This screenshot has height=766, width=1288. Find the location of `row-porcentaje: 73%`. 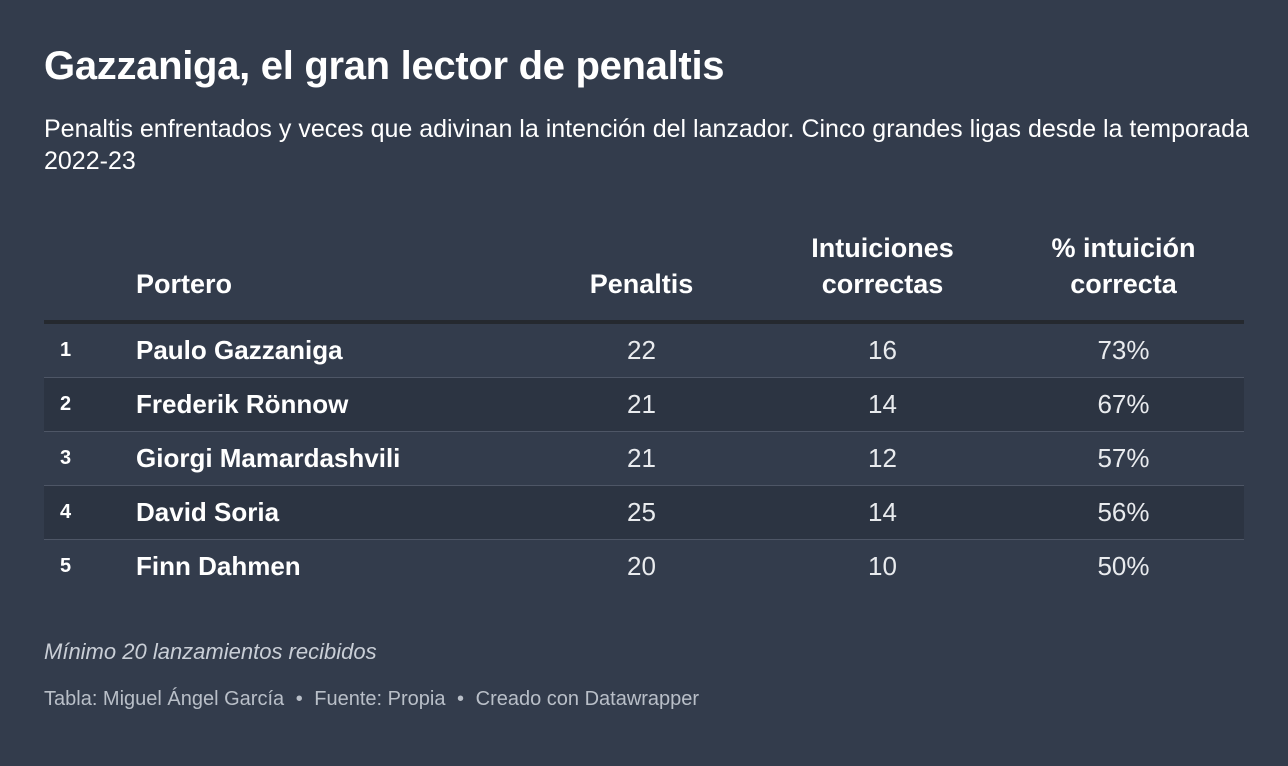

row-porcentaje: 73% is located at coordinates (1123, 350).